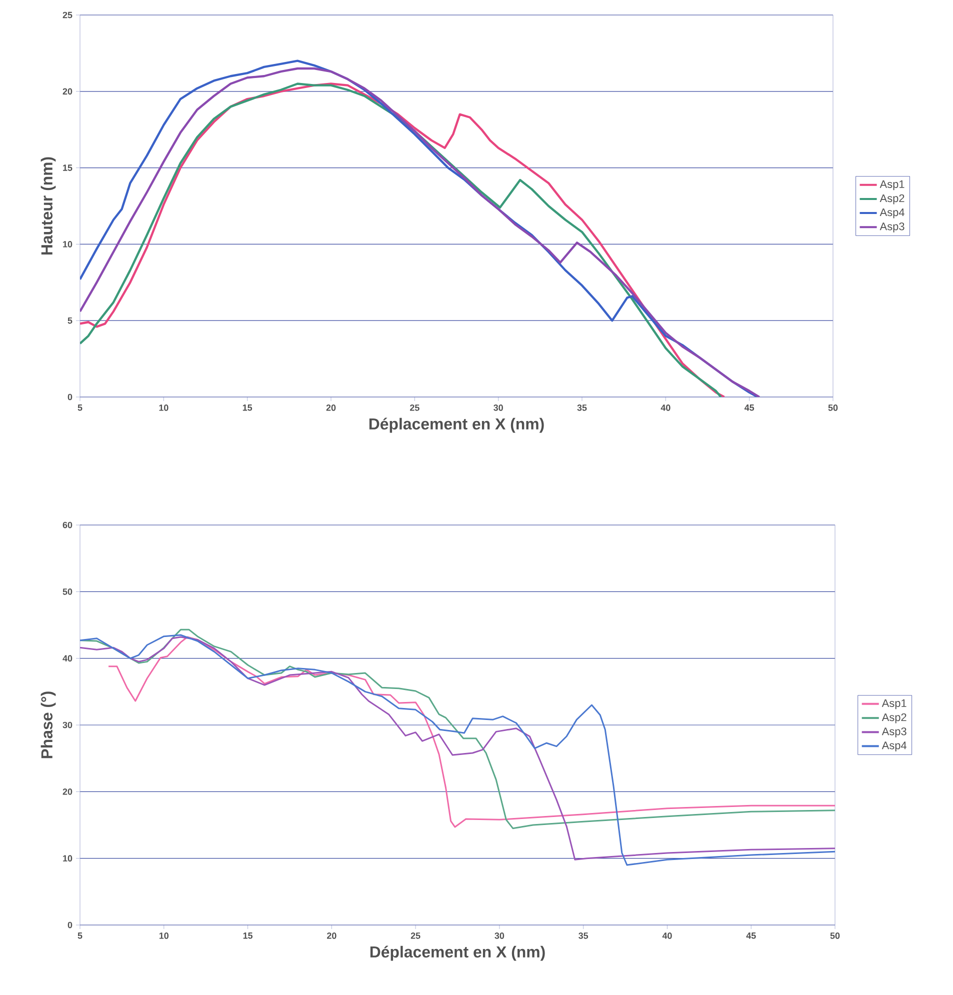  I want to click on y-tick-label: 15, so click(67, 167).